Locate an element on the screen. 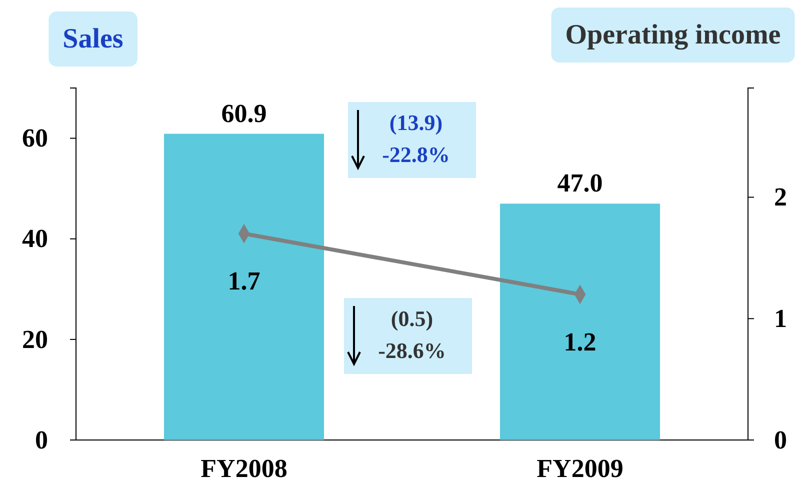 The height and width of the screenshot is (498, 812). y-tick-label: 20 is located at coordinates (35, 339).